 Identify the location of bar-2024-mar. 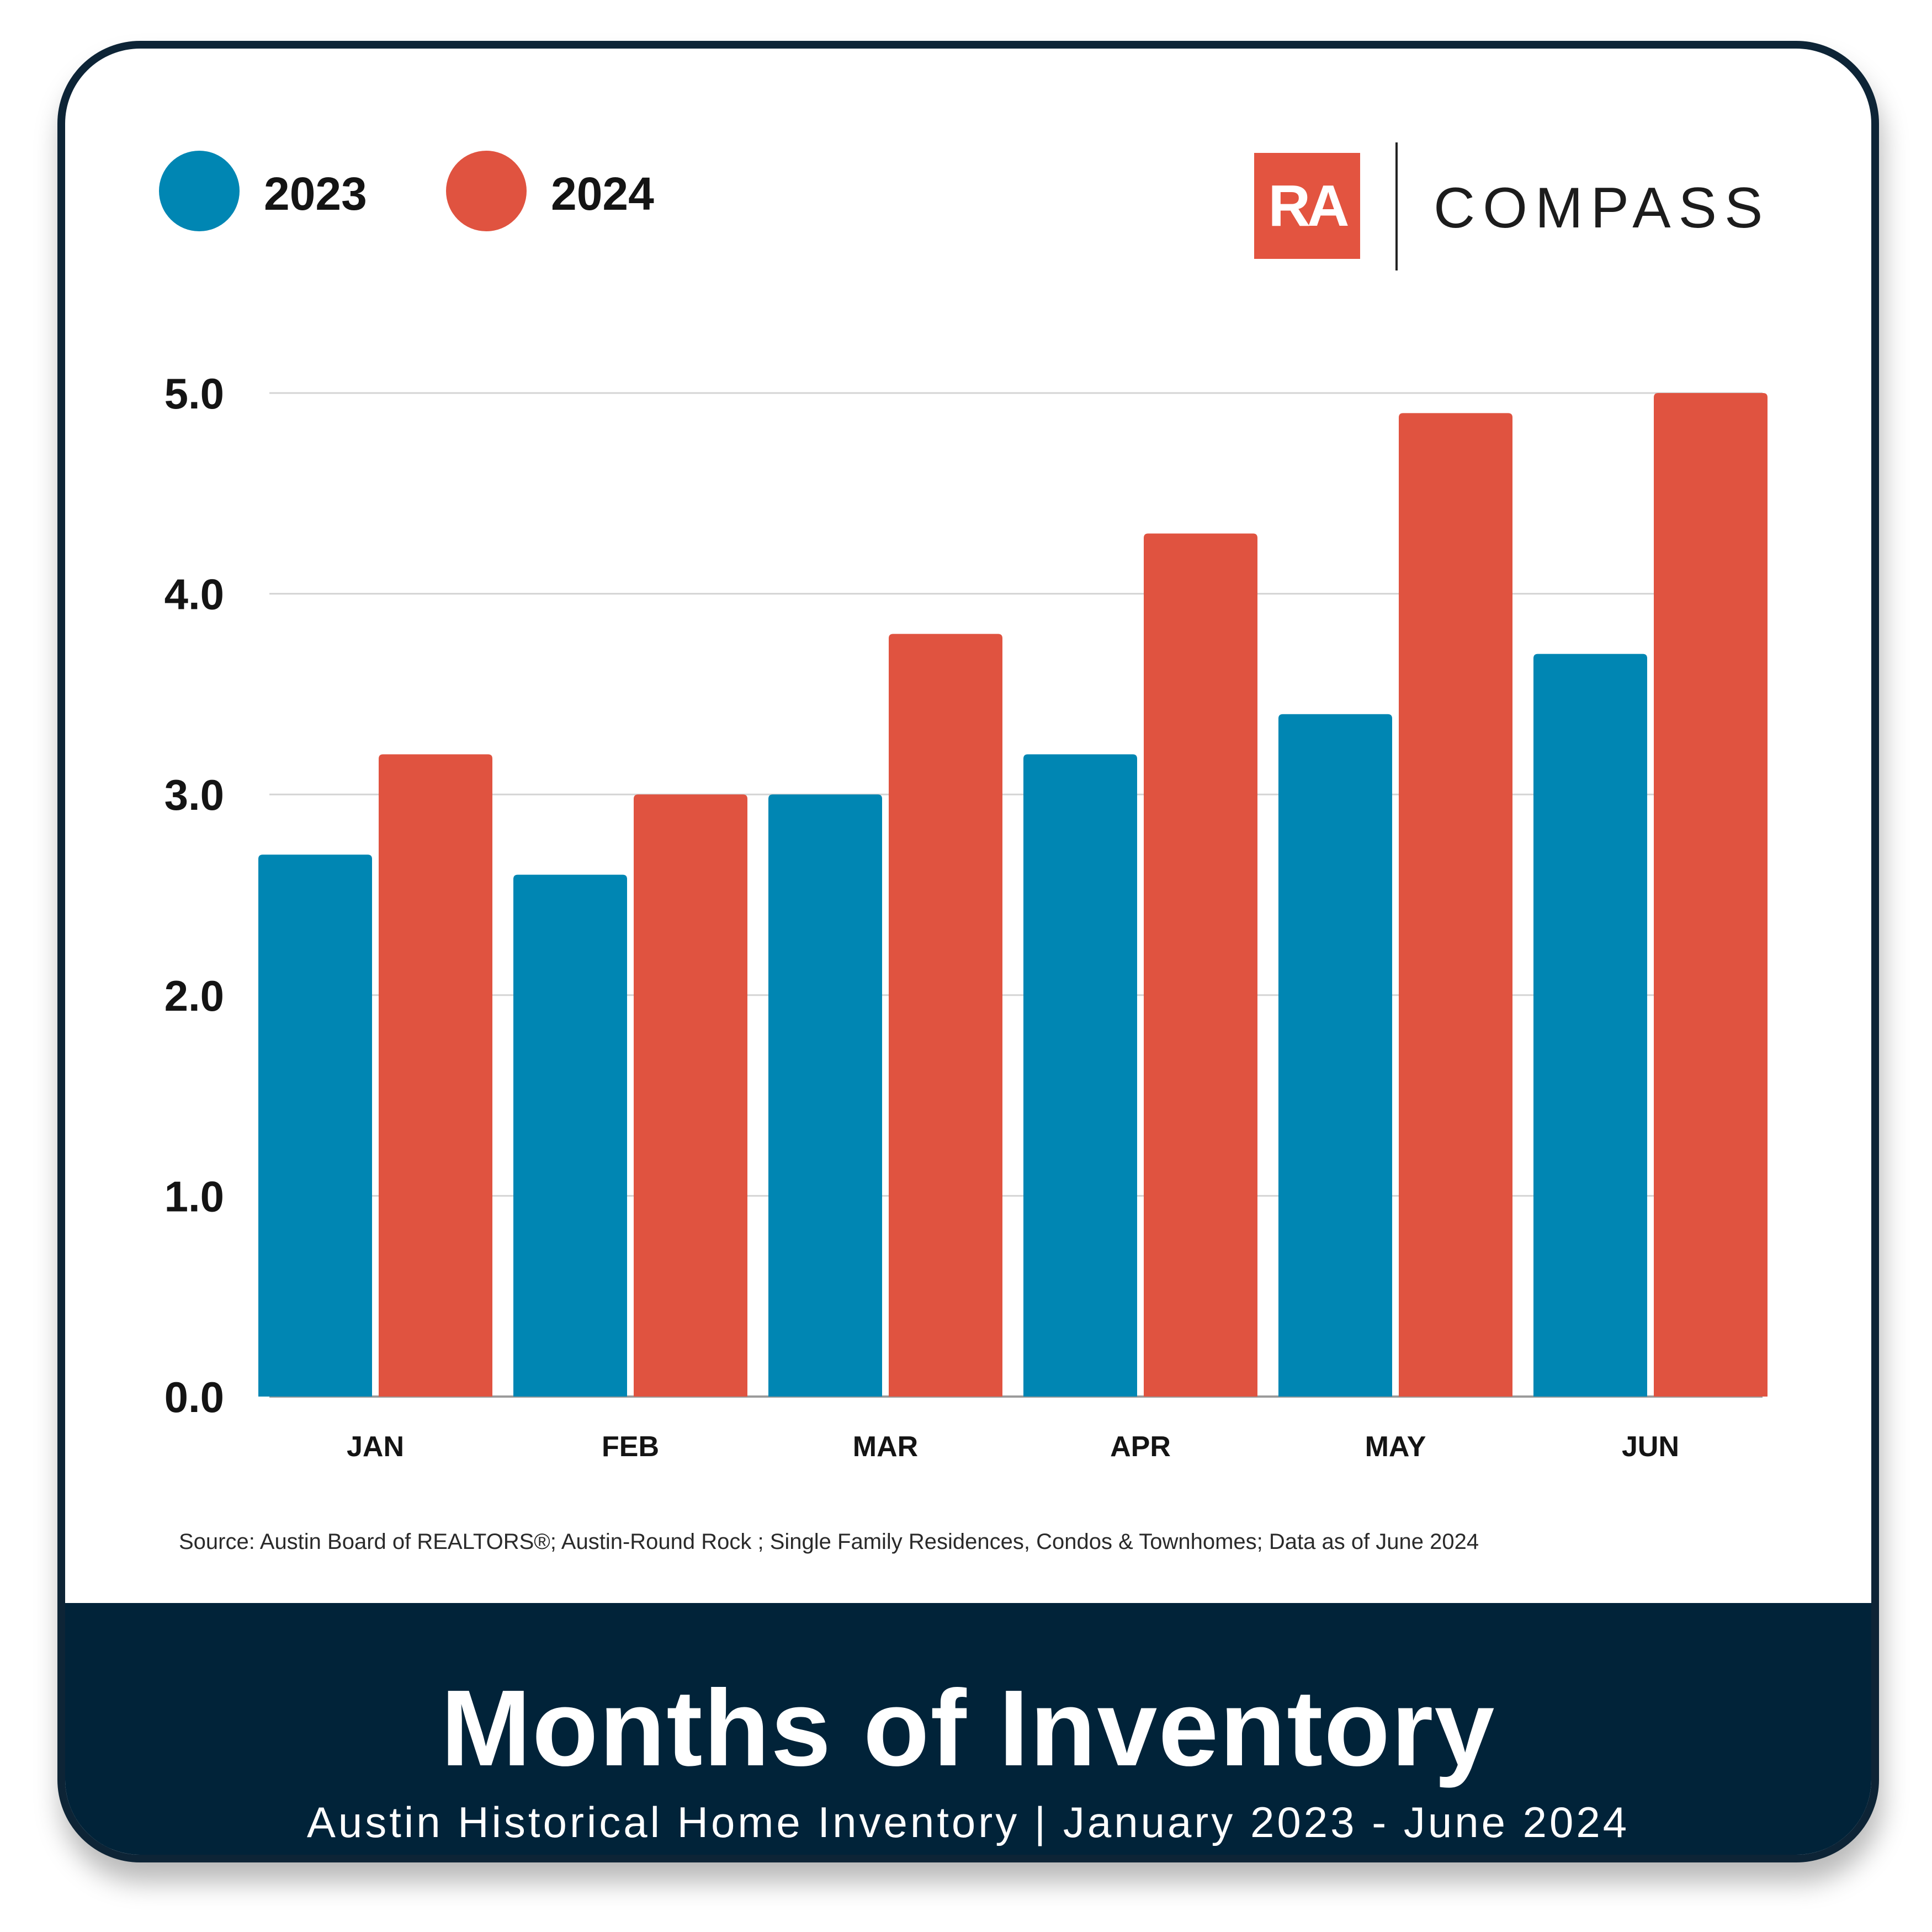
(946, 1016).